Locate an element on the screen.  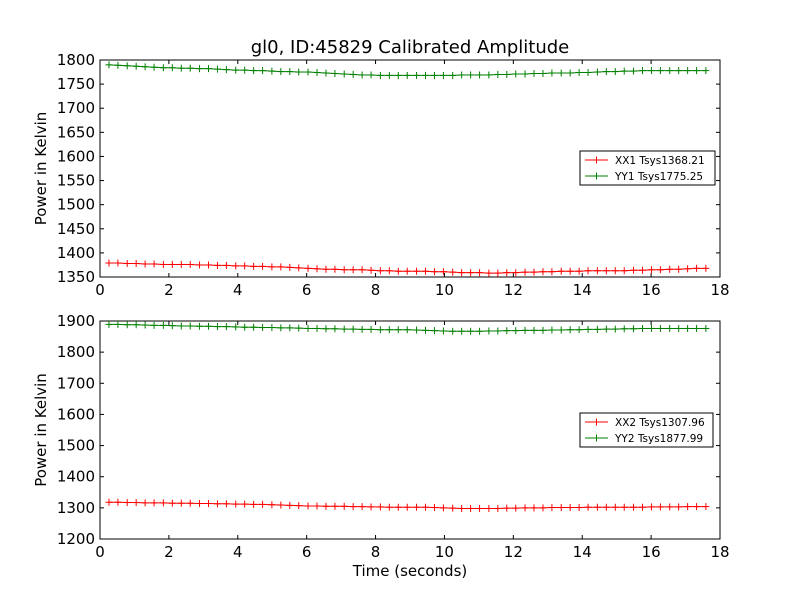
legend-label: XX1 Tsys1368.21 is located at coordinates (660, 161).